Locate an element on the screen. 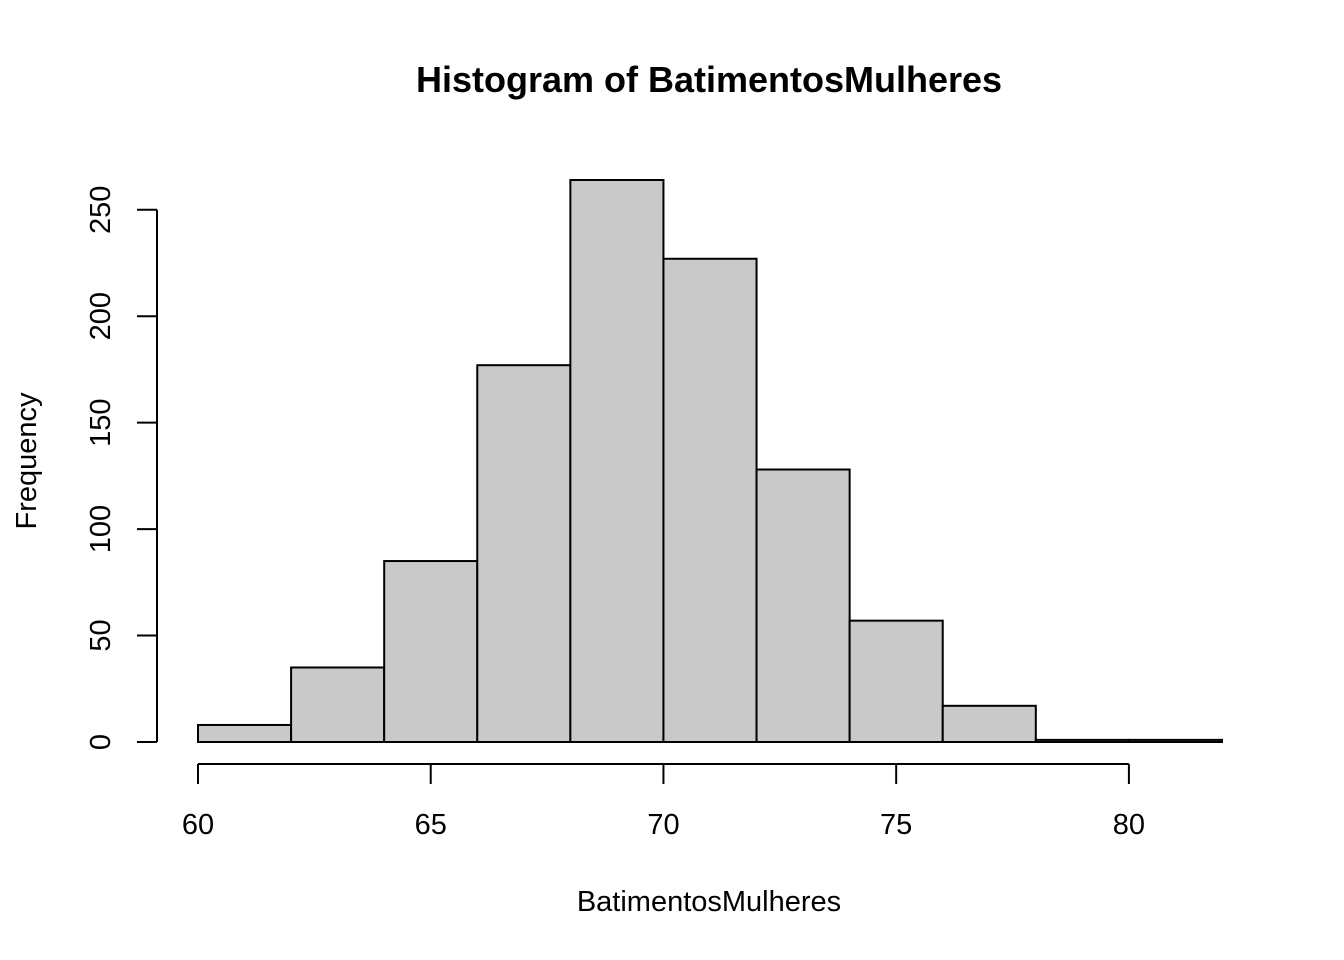 The height and width of the screenshot is (960, 1344). y-tick-label-0: 0 is located at coordinates (101, 742).